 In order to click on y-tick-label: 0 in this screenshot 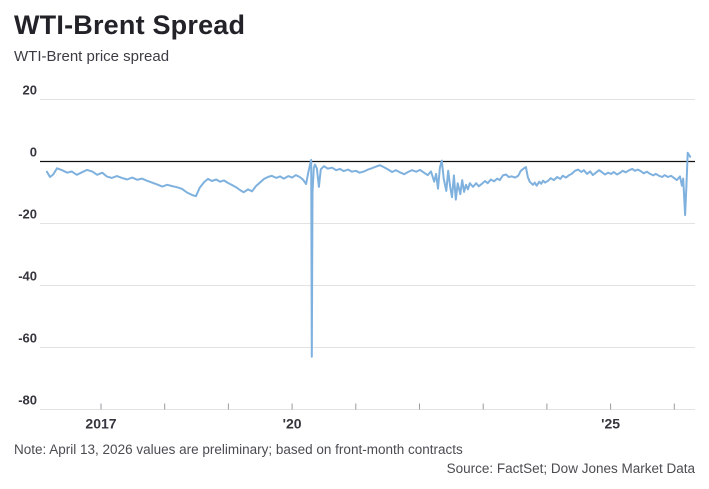, I will do `click(33, 152)`.